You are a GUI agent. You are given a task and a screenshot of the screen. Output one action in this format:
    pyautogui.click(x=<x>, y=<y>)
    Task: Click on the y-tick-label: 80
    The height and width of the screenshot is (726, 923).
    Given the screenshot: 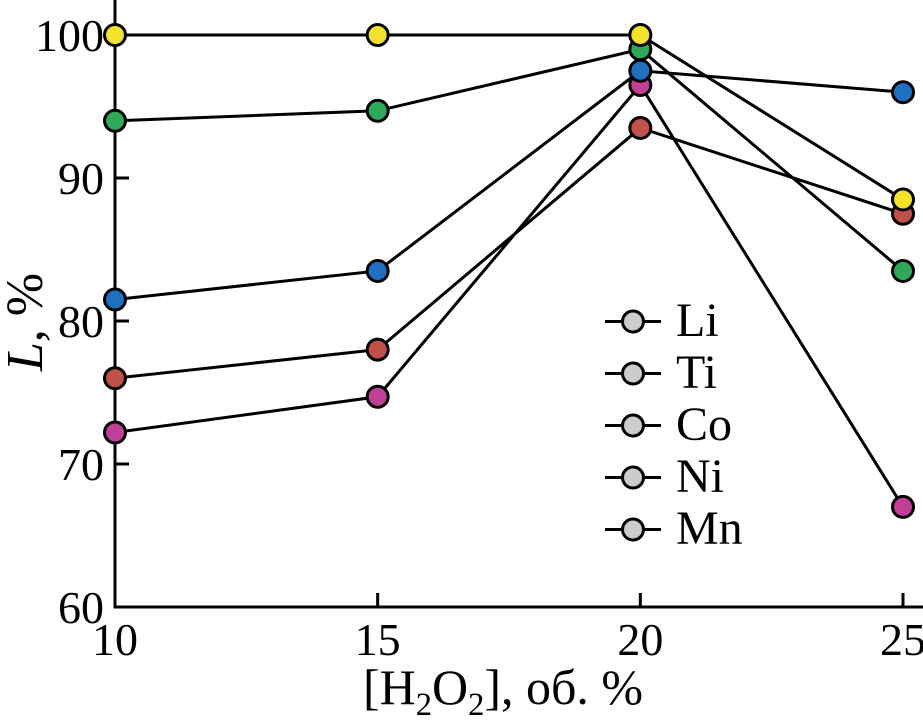 What is the action you would take?
    pyautogui.click(x=81, y=321)
    